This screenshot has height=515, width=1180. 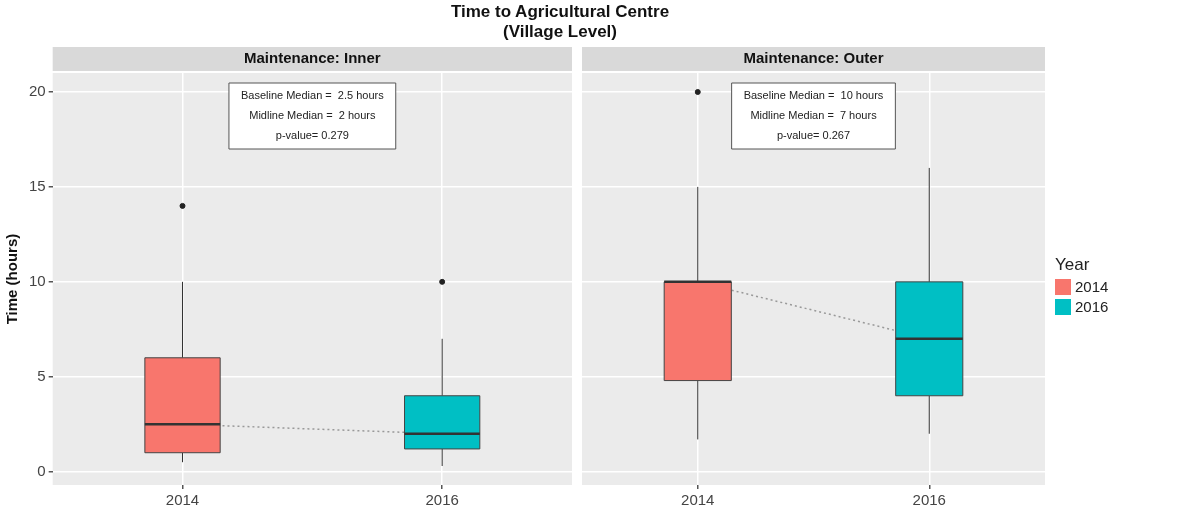 What do you see at coordinates (560, 12) in the screenshot?
I see `text: Time to Agricultural Centre` at bounding box center [560, 12].